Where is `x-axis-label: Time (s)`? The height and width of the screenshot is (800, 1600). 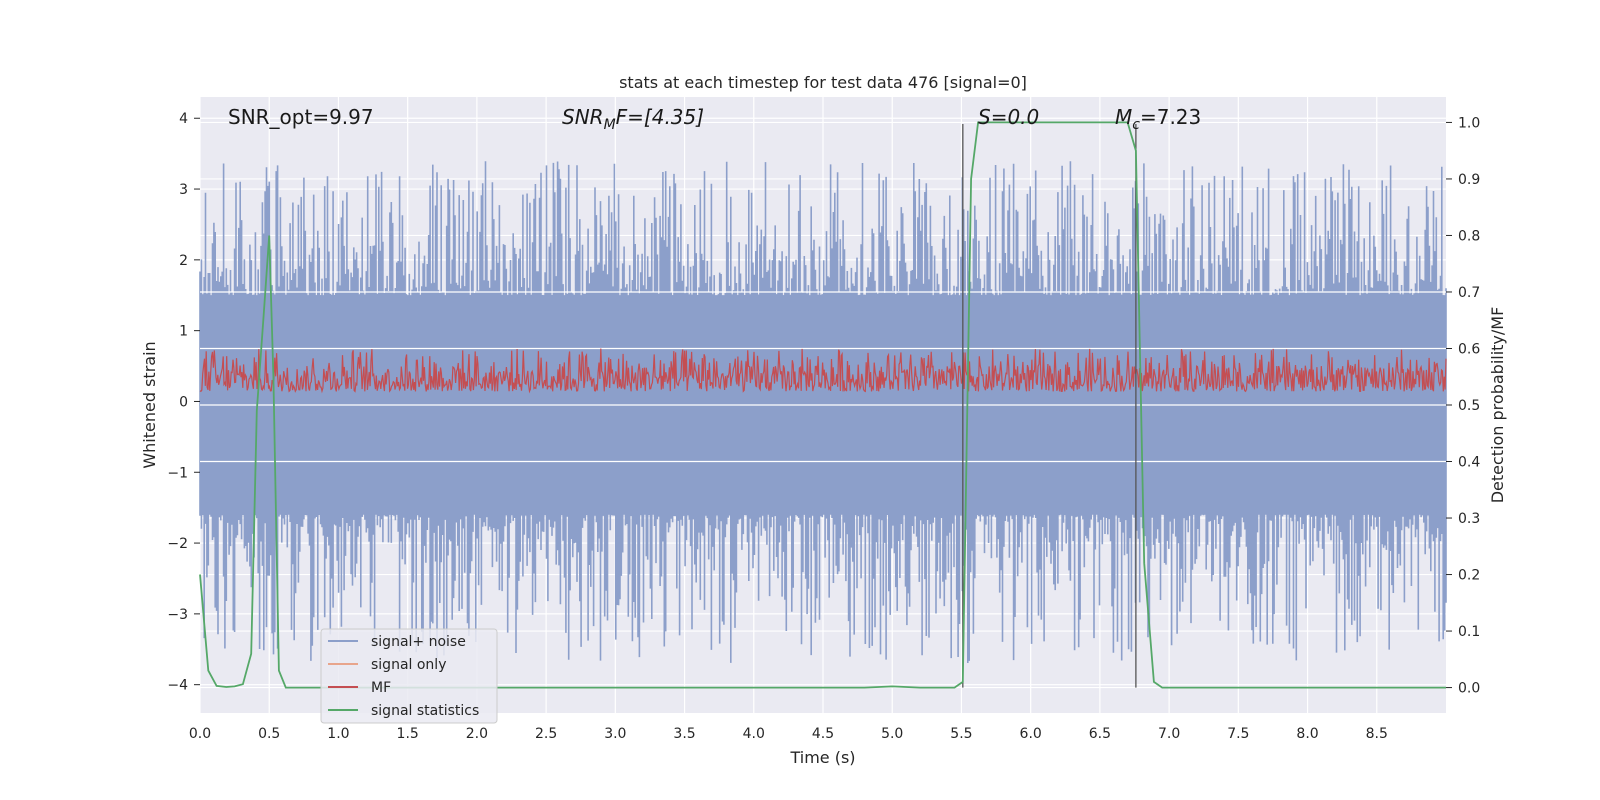 x-axis-label: Time (s) is located at coordinates (822, 757).